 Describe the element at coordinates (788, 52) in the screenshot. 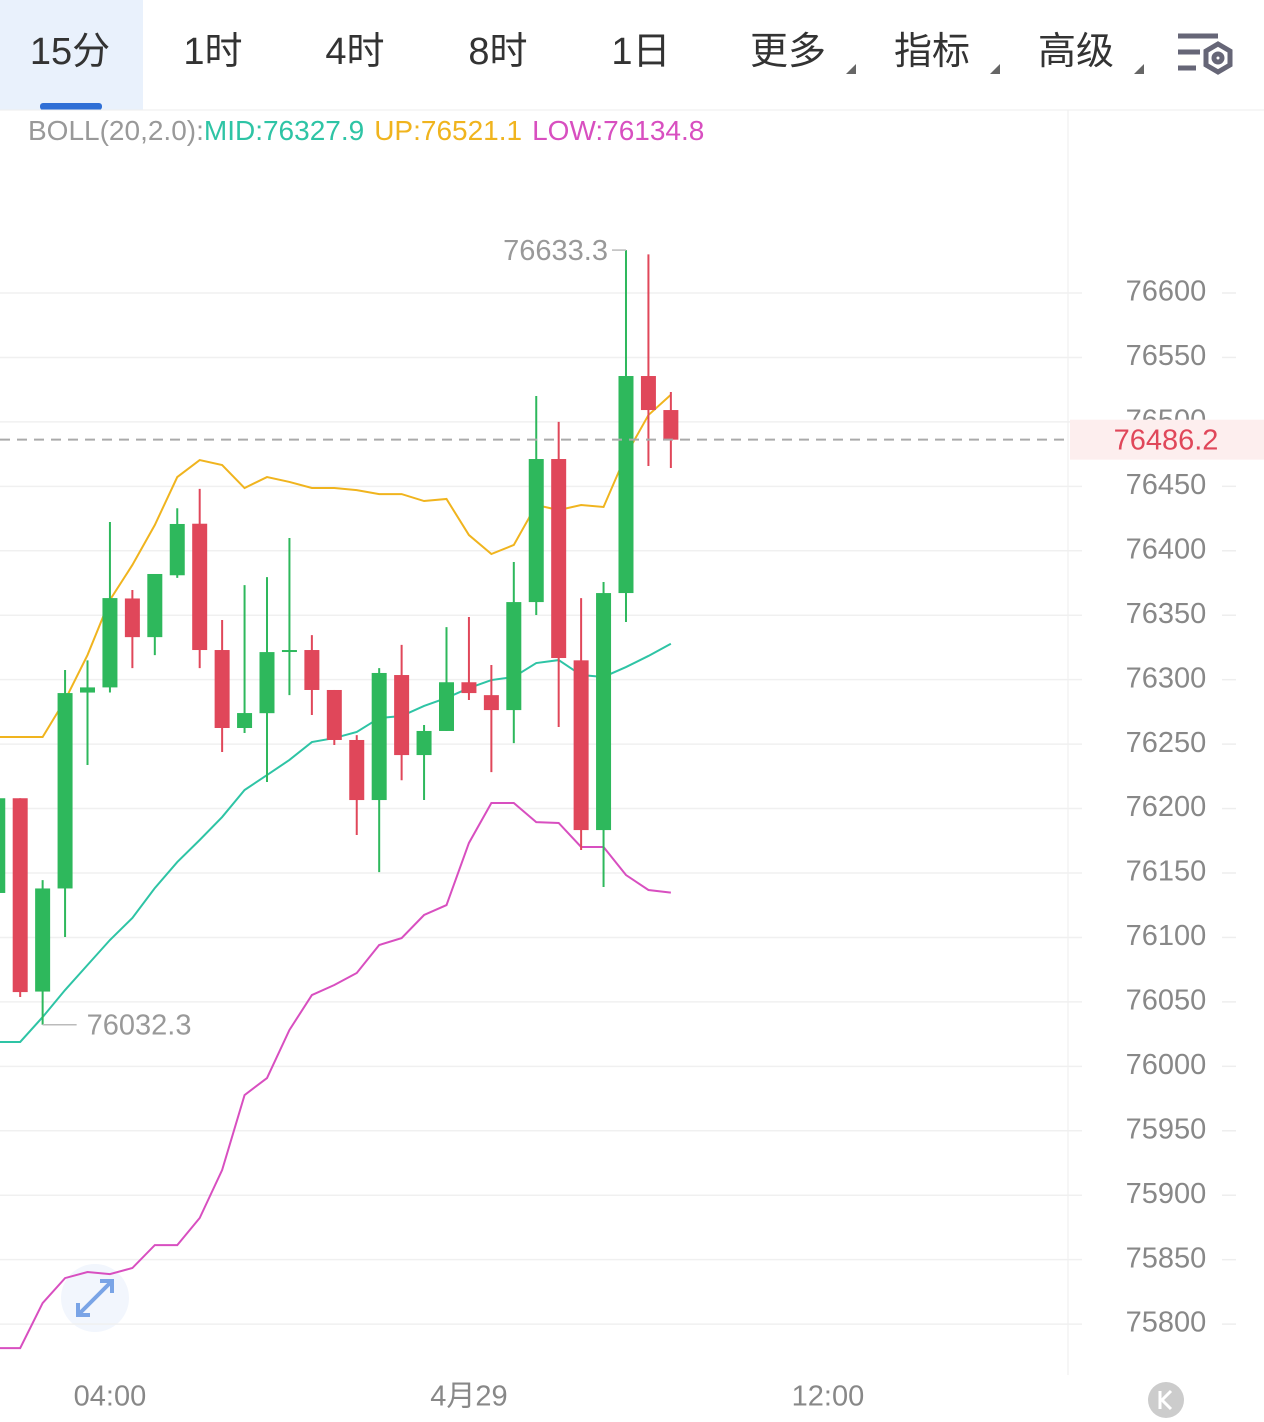

I see `tab: 更多` at that location.